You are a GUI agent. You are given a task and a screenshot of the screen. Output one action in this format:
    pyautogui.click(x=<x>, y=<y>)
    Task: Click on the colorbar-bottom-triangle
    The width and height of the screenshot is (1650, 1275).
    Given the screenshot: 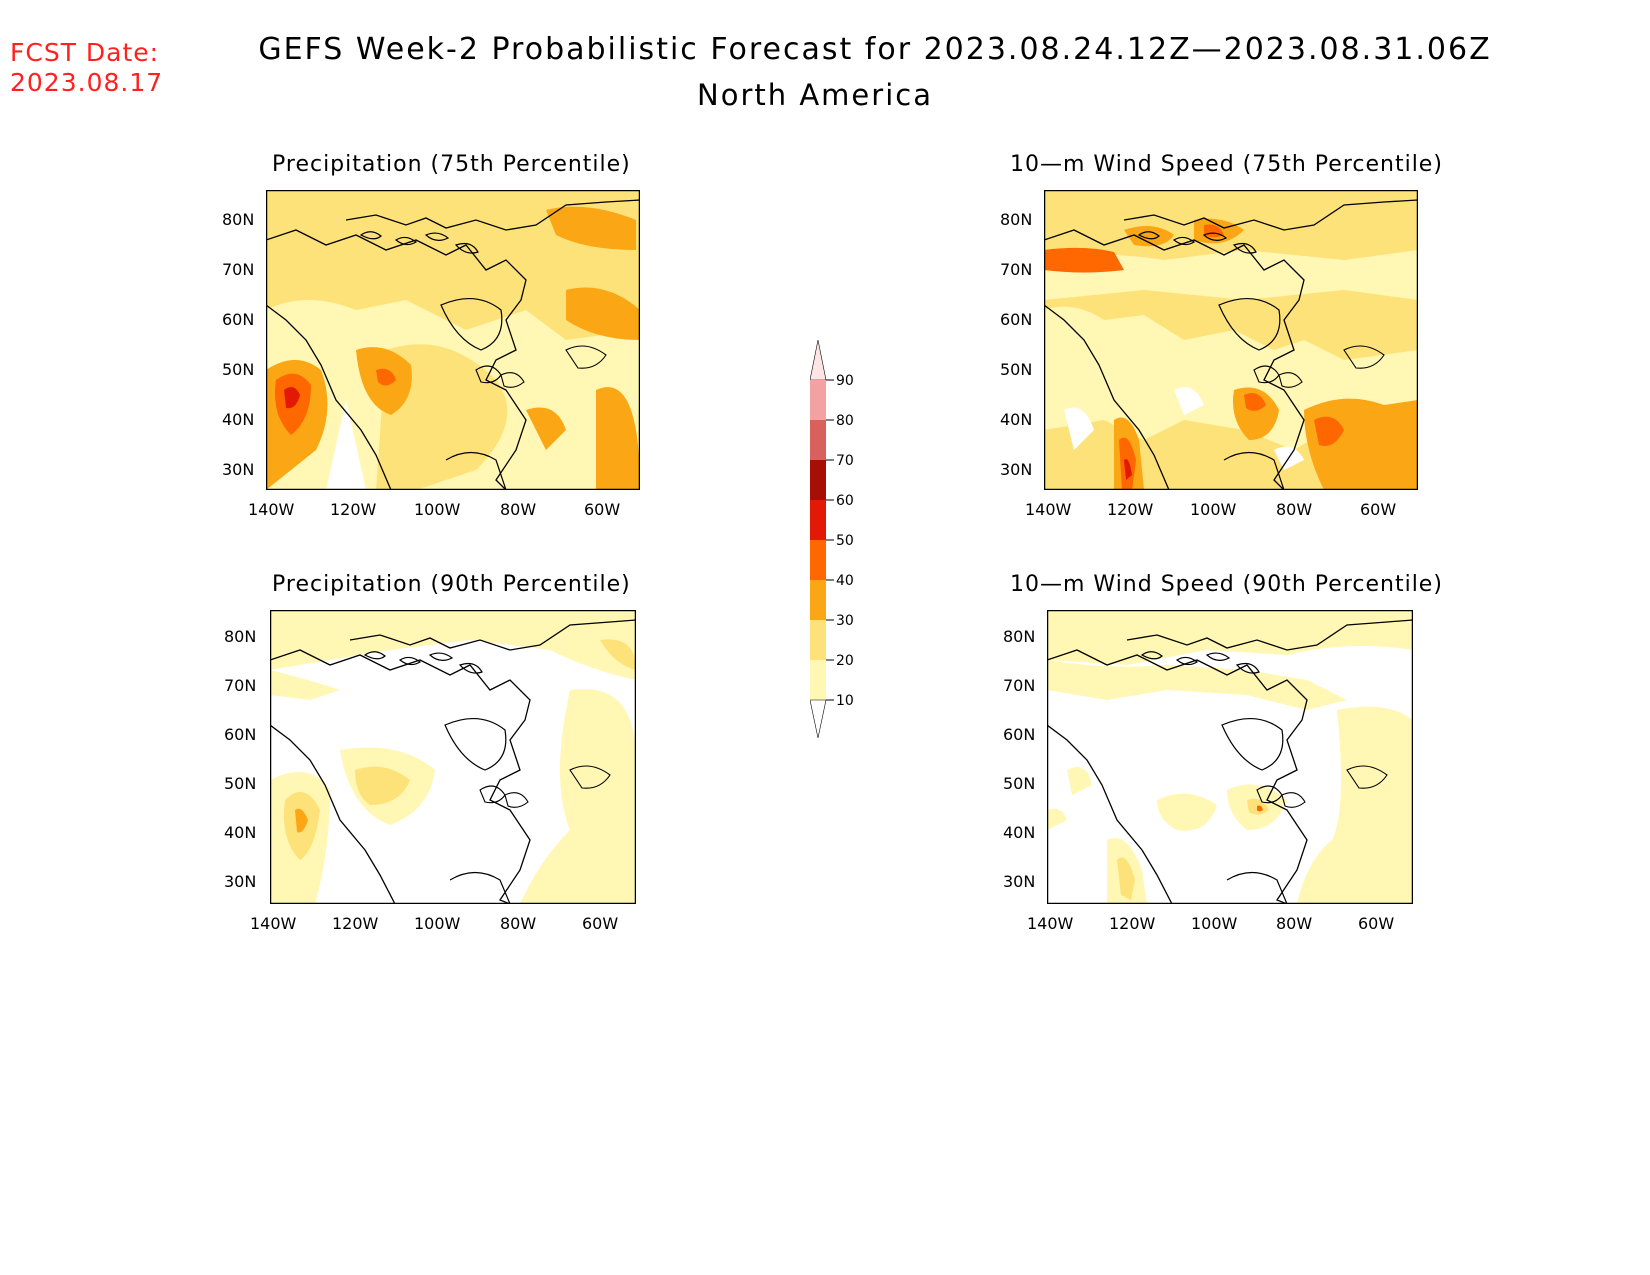 What is the action you would take?
    pyautogui.click(x=818, y=719)
    